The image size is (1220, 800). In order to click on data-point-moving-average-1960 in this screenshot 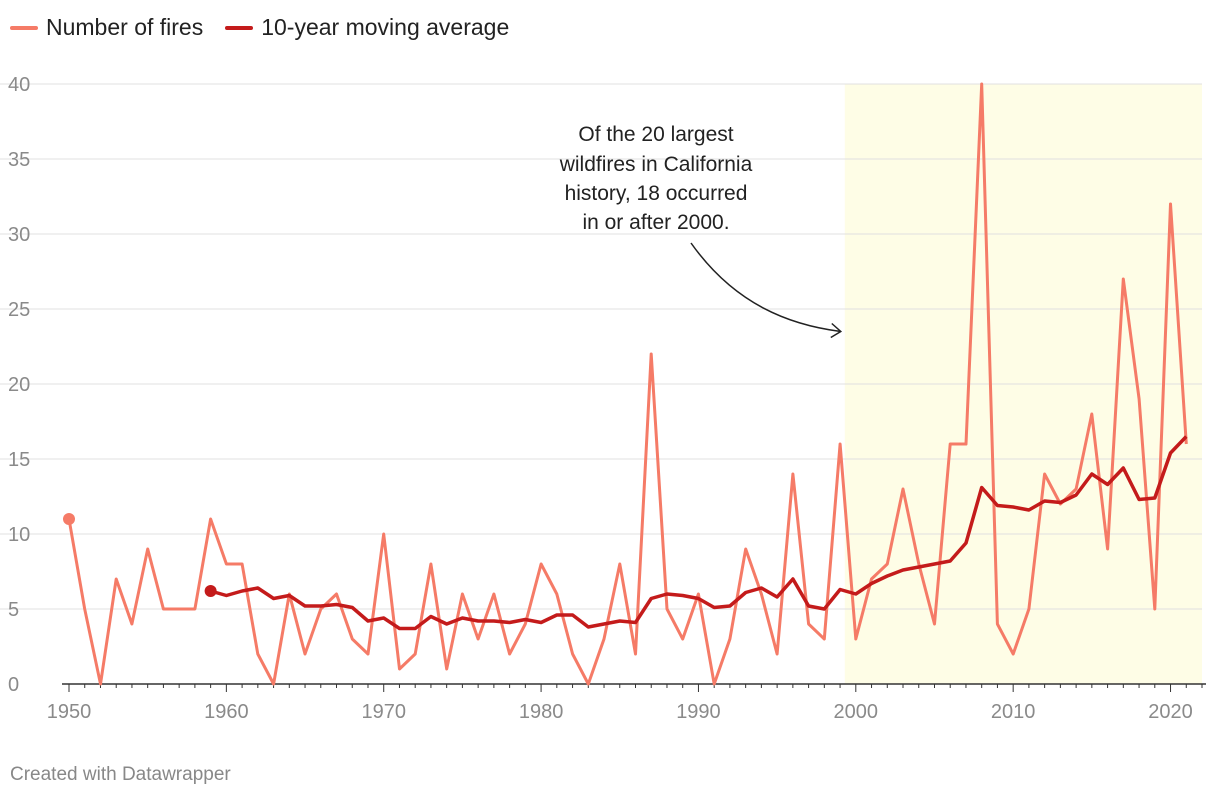, I will do `click(226, 596)`.